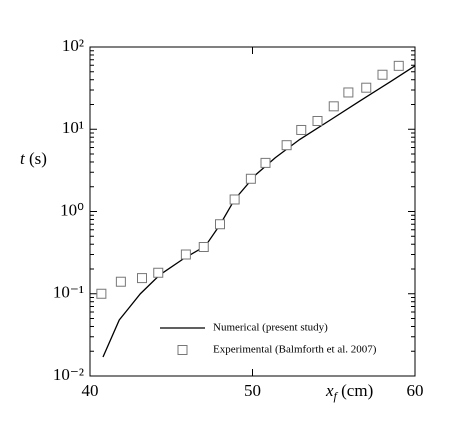  Describe the element at coordinates (415, 390) in the screenshot. I see `x-tick-label: 60` at that location.